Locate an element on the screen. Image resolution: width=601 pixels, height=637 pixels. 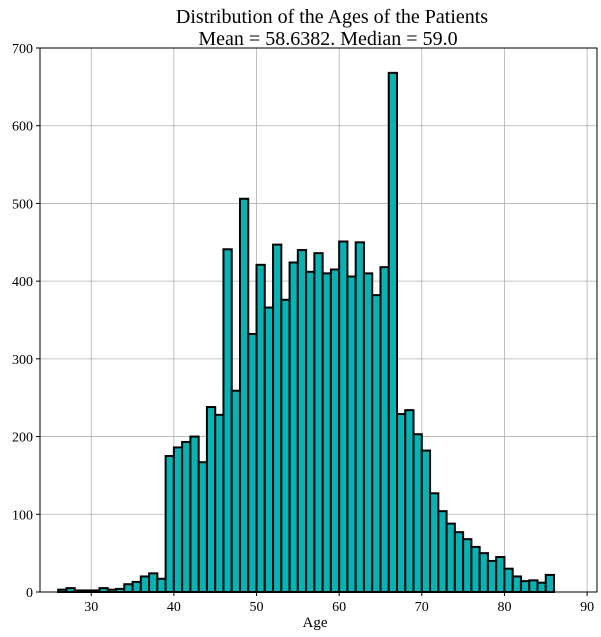
y-tick-label: 200 is located at coordinates (22, 438).